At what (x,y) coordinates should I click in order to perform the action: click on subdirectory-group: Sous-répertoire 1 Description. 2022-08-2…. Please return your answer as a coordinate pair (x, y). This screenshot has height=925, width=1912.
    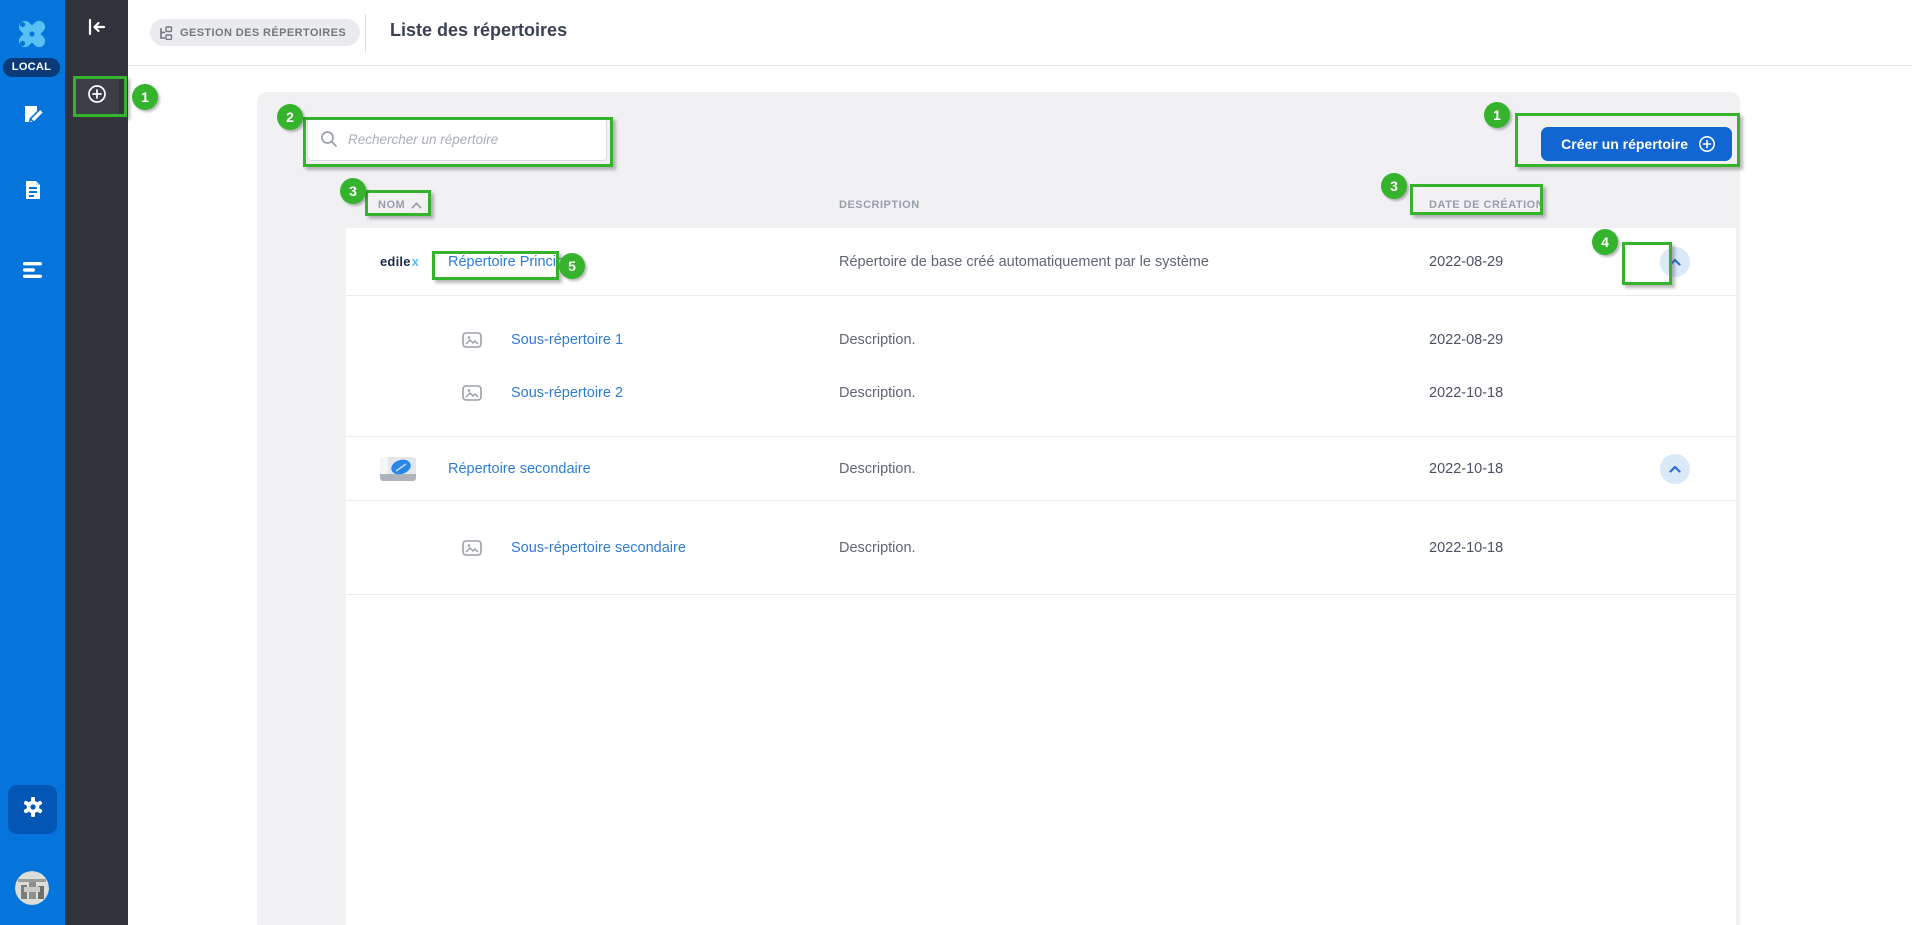
    Looking at the image, I should click on (1041, 366).